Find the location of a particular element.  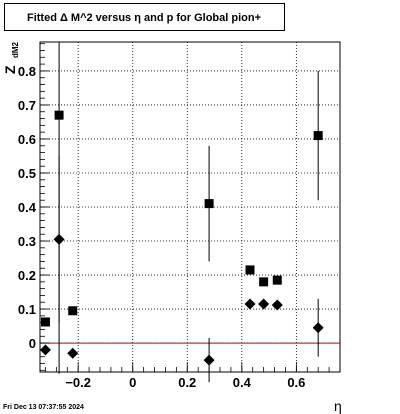

y-tick-label: 0.7 is located at coordinates (27, 105).